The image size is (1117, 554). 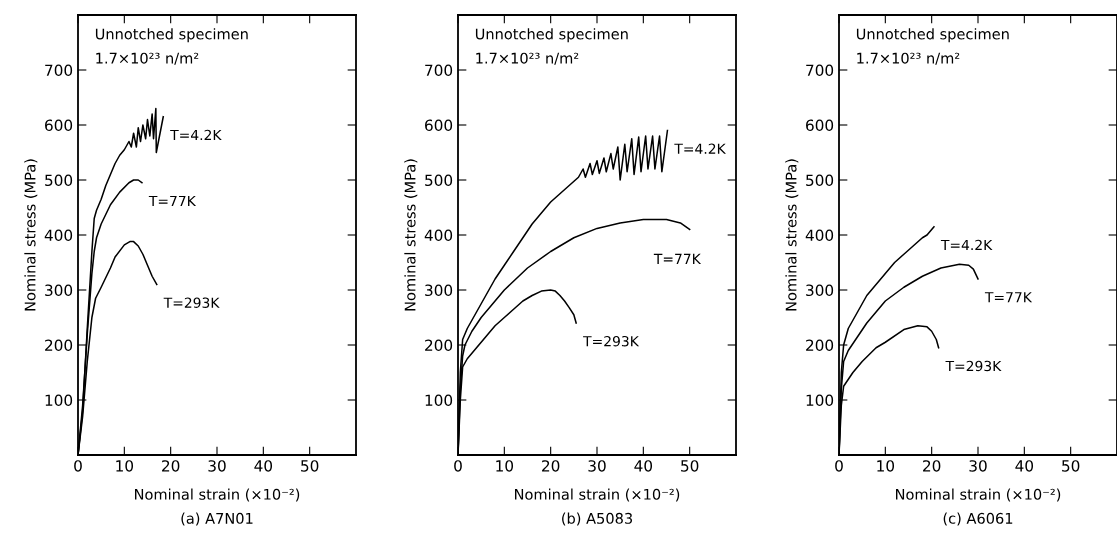 What do you see at coordinates (597, 519) in the screenshot?
I see `text: (b) A5083` at bounding box center [597, 519].